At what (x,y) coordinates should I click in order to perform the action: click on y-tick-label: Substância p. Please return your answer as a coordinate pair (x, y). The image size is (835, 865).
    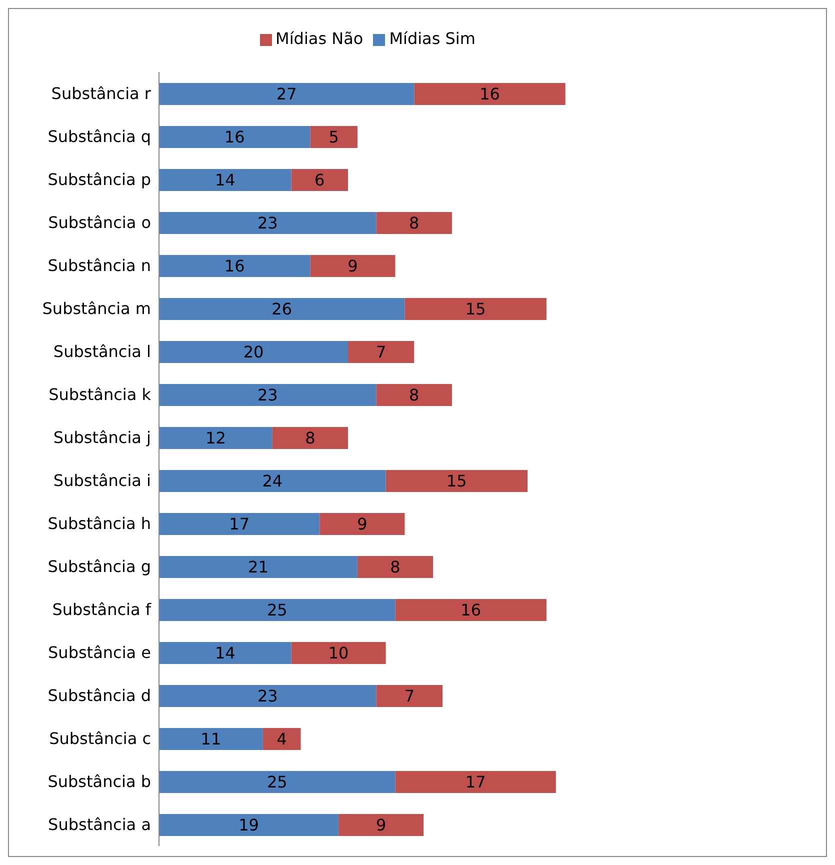
    Looking at the image, I should click on (99, 180).